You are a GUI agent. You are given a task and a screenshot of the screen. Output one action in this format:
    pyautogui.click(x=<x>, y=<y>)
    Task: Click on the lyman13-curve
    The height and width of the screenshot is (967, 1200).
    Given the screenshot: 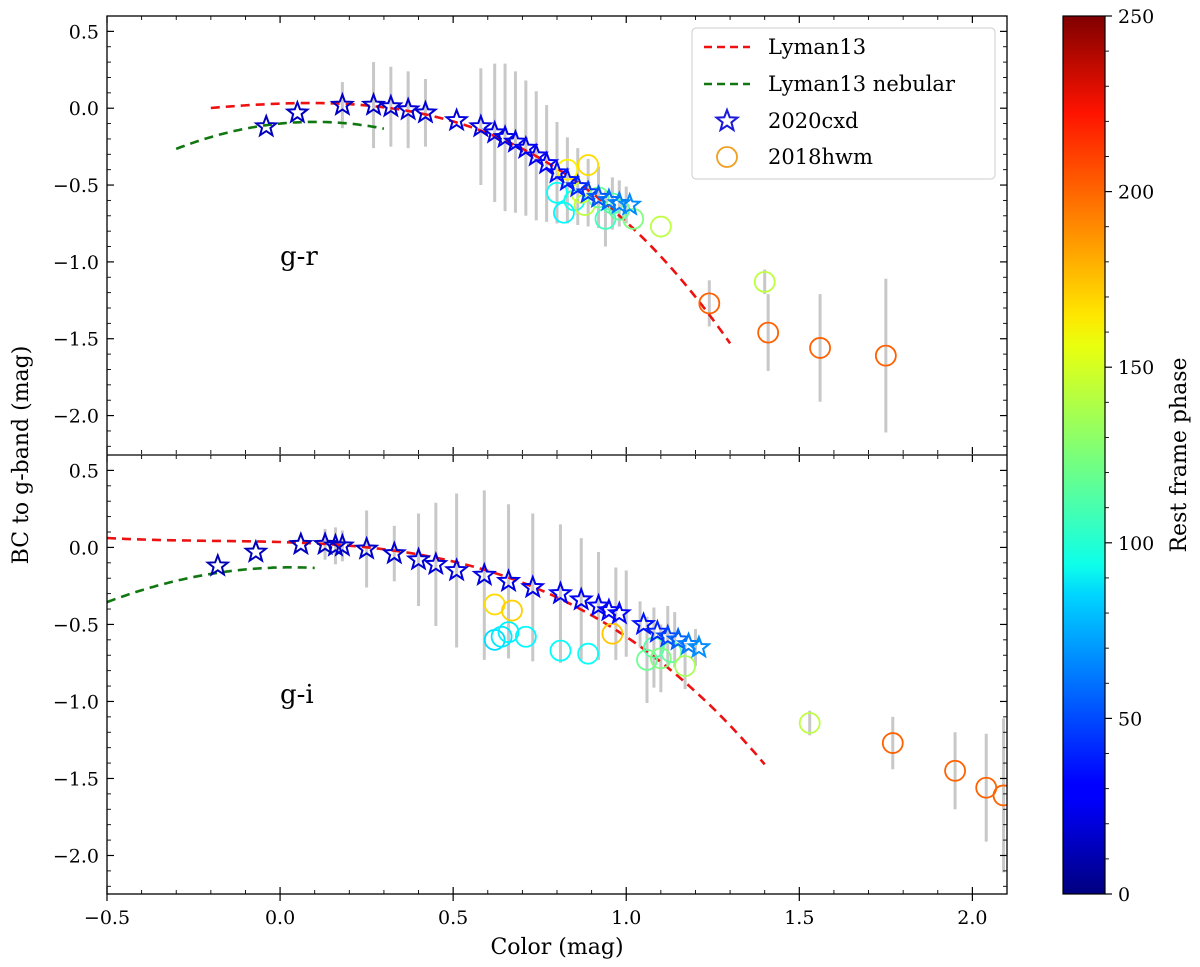 What is the action you would take?
    pyautogui.click(x=471, y=223)
    